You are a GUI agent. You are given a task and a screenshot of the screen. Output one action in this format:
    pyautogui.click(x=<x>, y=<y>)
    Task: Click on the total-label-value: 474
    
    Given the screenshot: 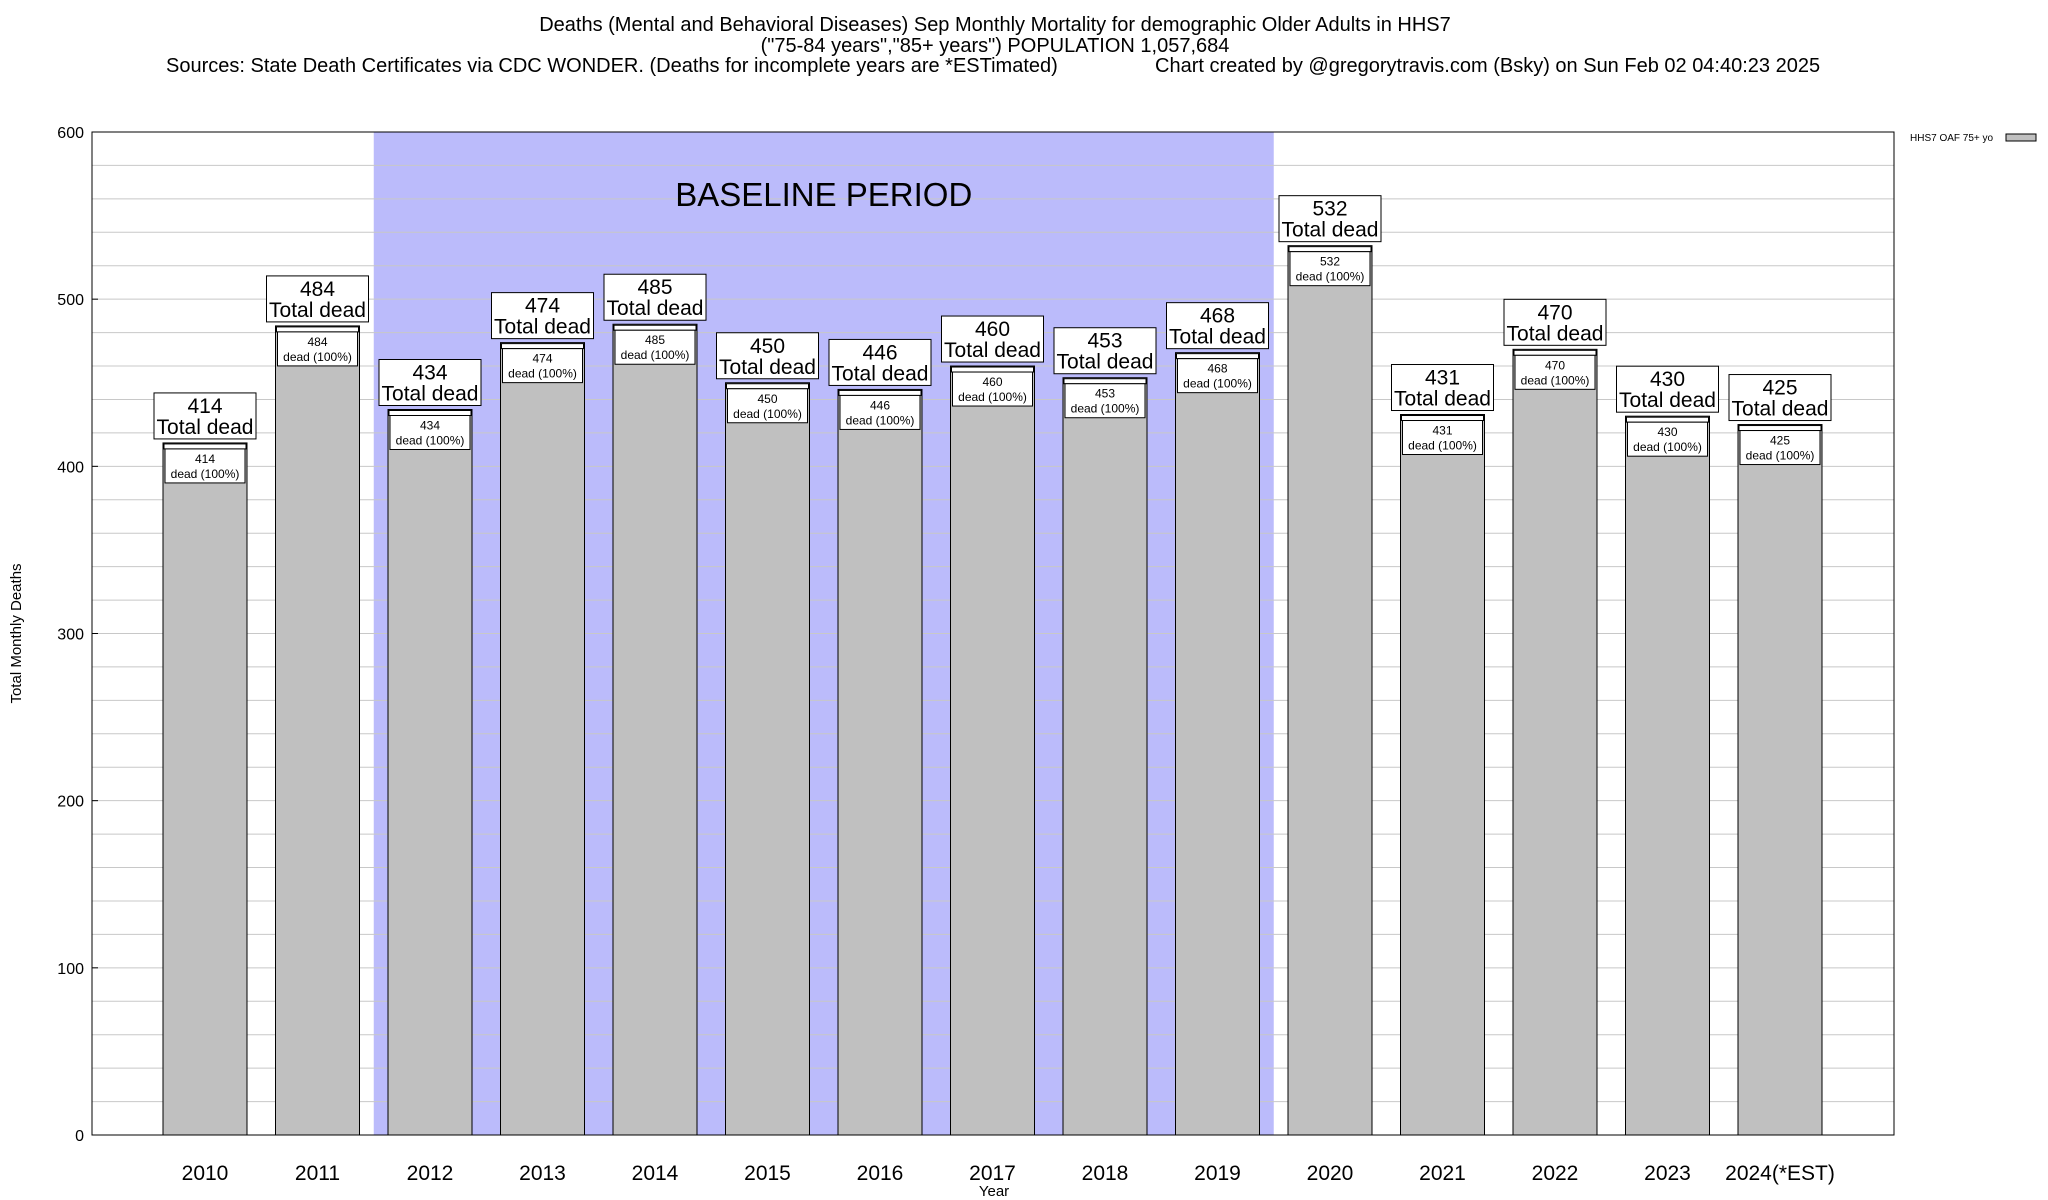 What is the action you would take?
    pyautogui.click(x=542, y=306)
    